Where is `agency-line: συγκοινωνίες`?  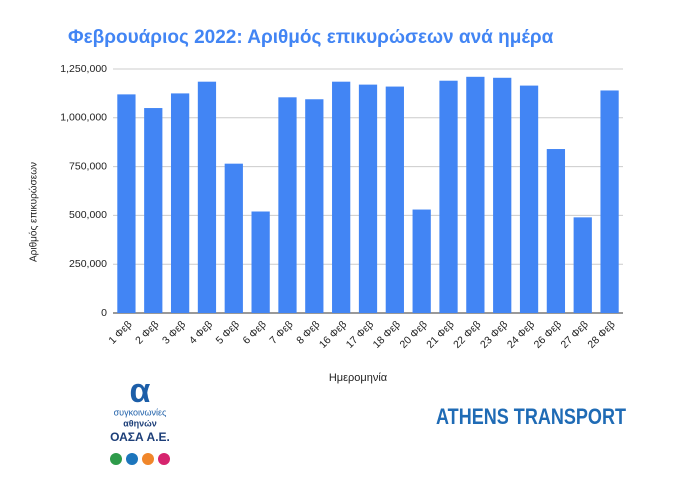 agency-line: συγκοινωνίες is located at coordinates (140, 412).